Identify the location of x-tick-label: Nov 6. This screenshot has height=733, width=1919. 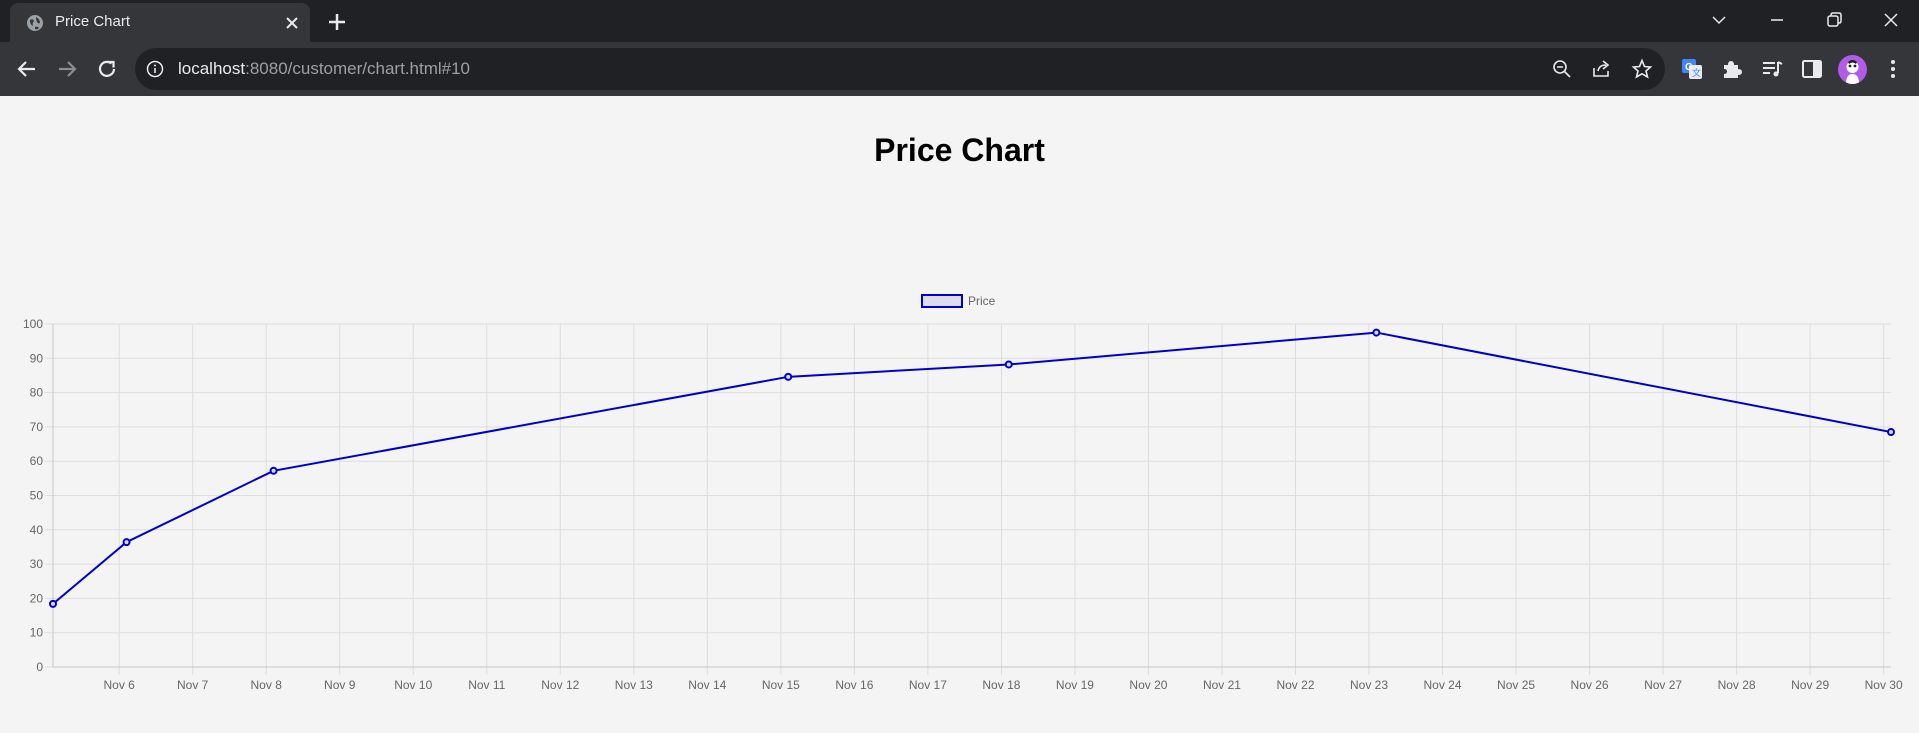
(119, 685).